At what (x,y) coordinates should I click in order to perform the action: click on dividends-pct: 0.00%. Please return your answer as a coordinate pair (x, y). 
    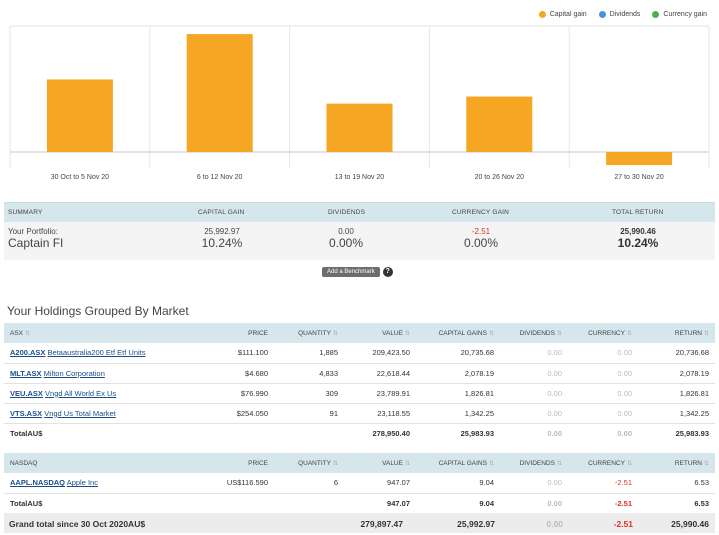
    Looking at the image, I should click on (346, 243).